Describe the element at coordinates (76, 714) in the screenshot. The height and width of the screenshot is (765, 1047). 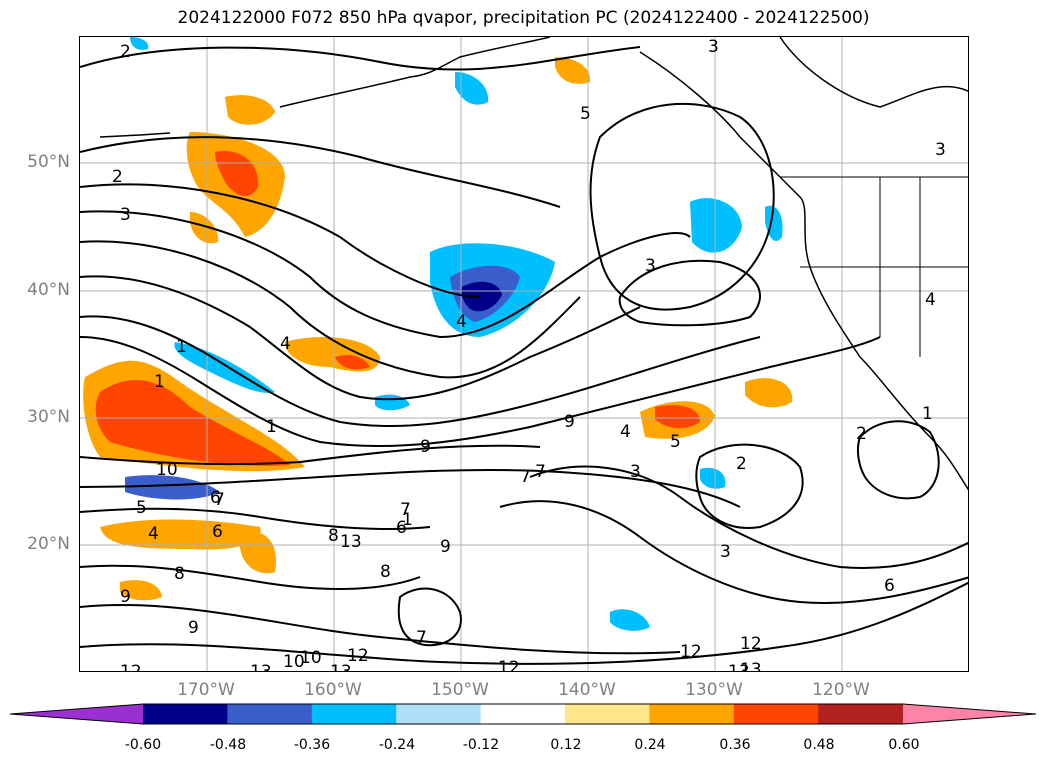
I see `colorbar-extend-min` at that location.